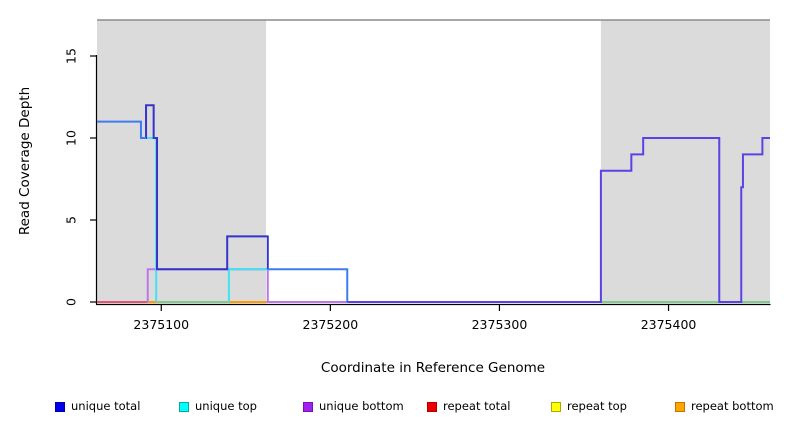  Describe the element at coordinates (732, 406) in the screenshot. I see `legend-label: repeat bottom` at that location.